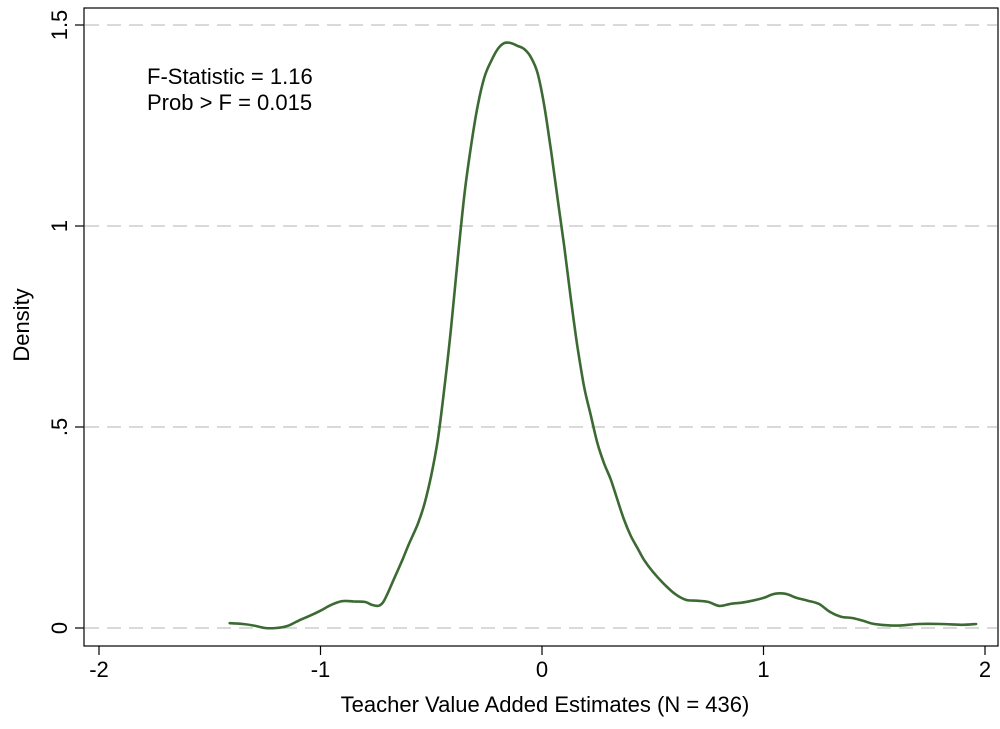 This screenshot has width=1000, height=729. Describe the element at coordinates (59, 628) in the screenshot. I see `y-tick-label: 0` at that location.